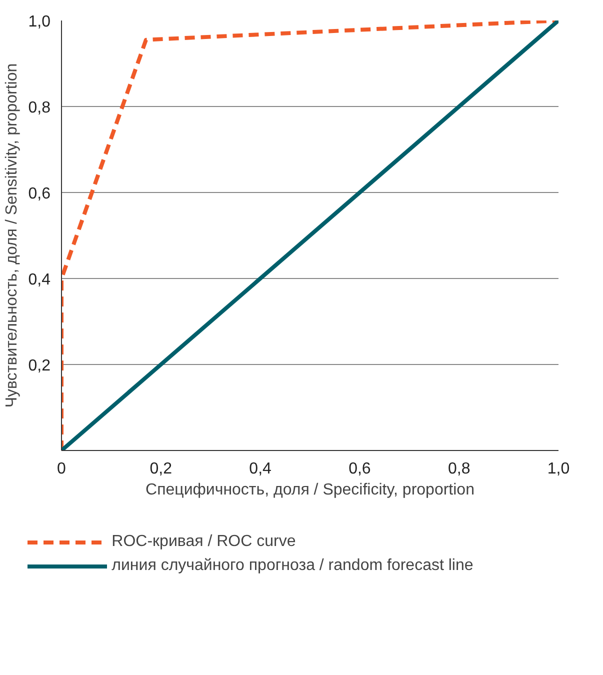 The image size is (603, 675). I want to click on x-tick-label: 0,2, so click(161, 469).